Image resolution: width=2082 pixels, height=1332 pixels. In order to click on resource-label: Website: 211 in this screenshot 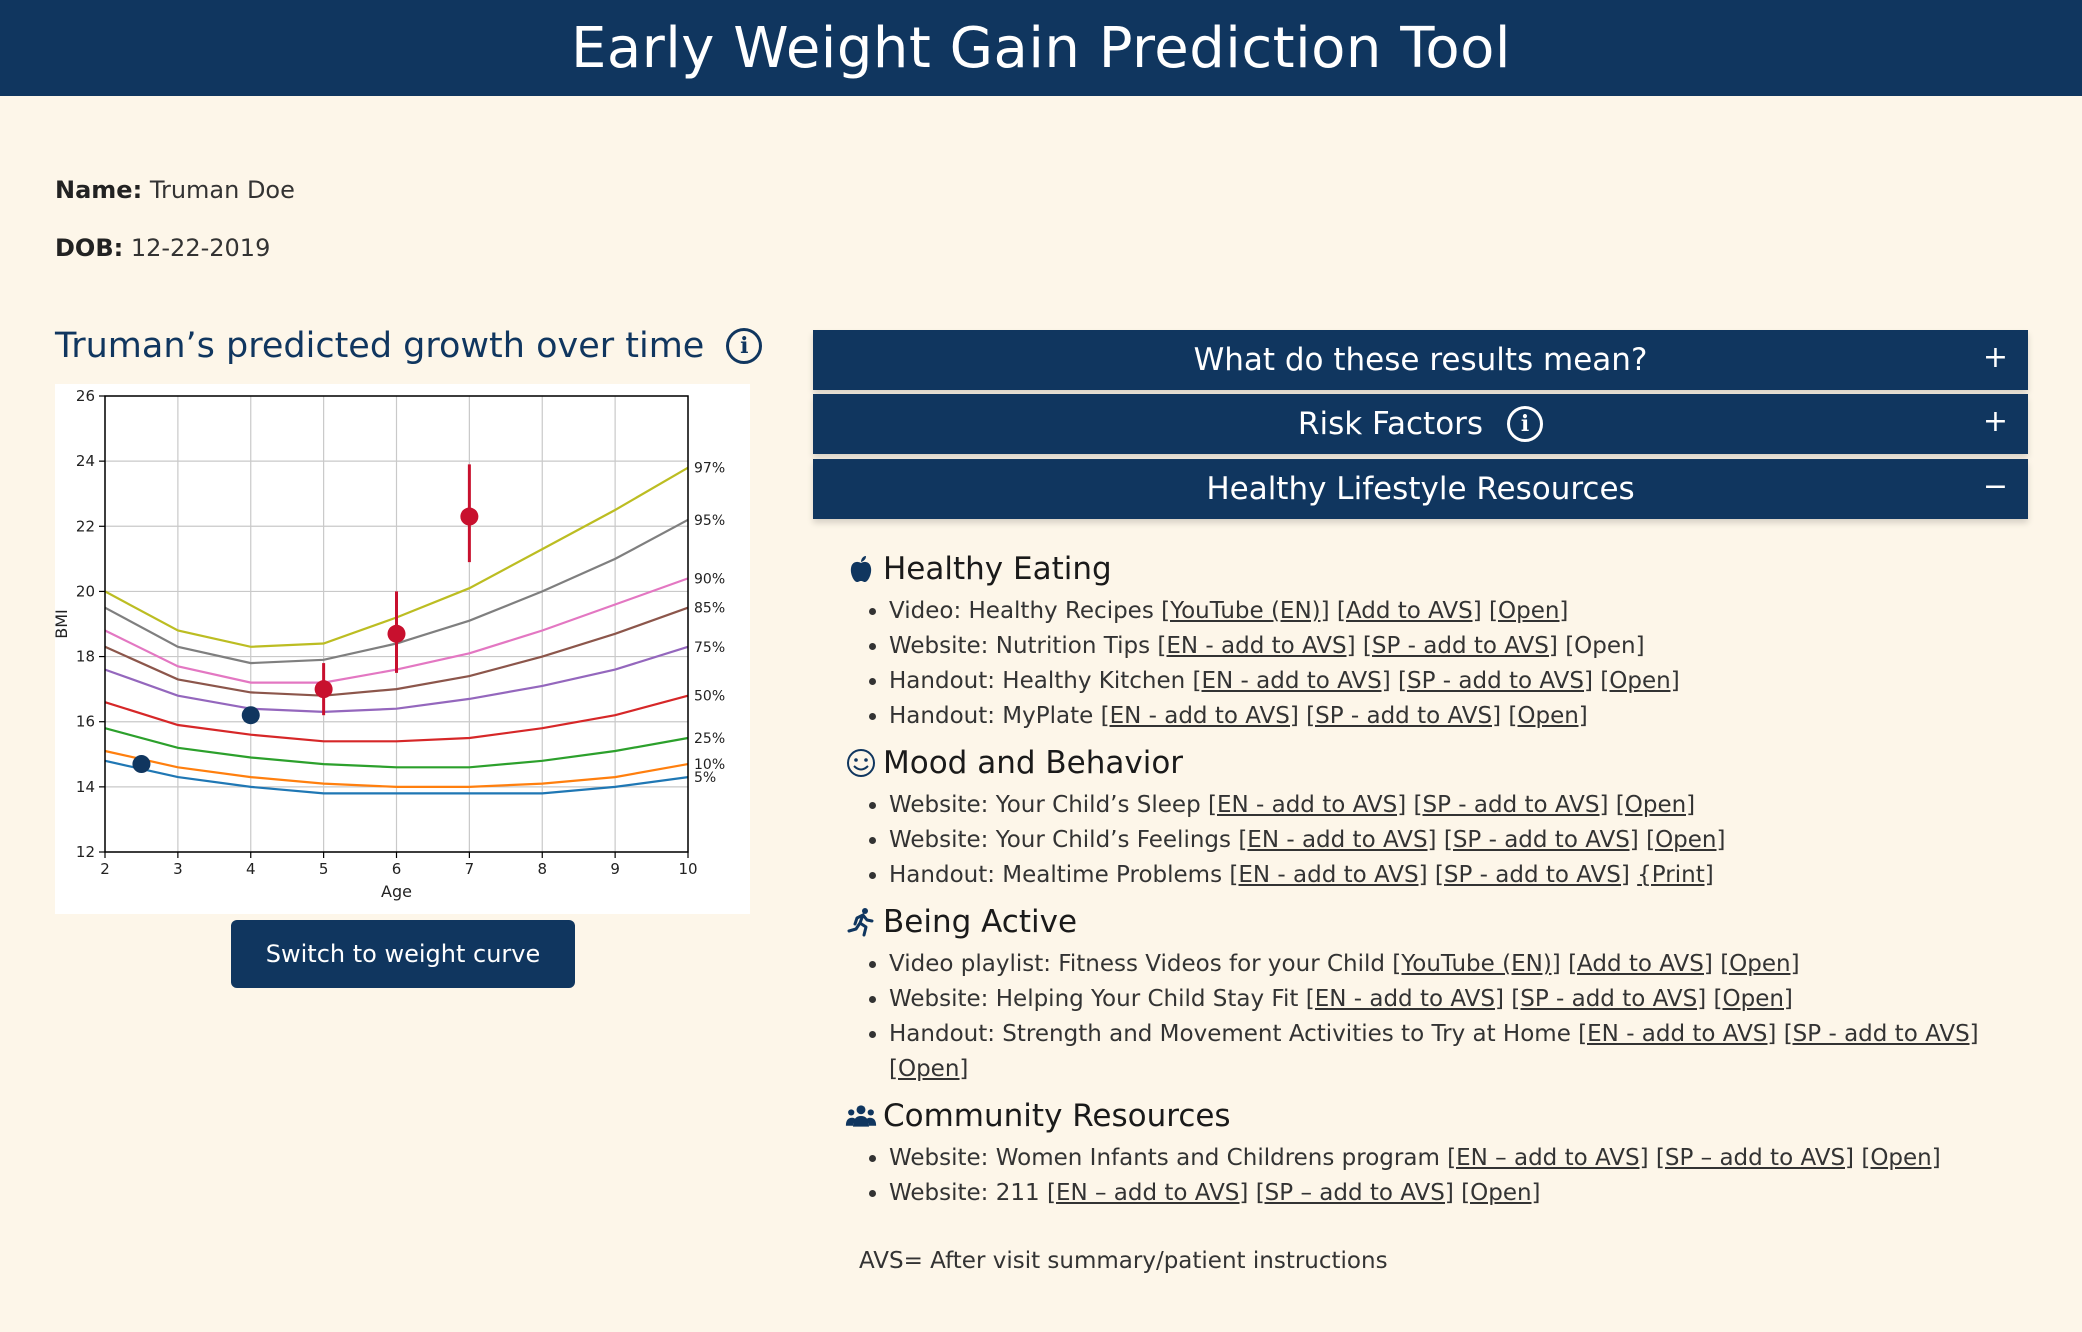, I will do `click(968, 1193)`.